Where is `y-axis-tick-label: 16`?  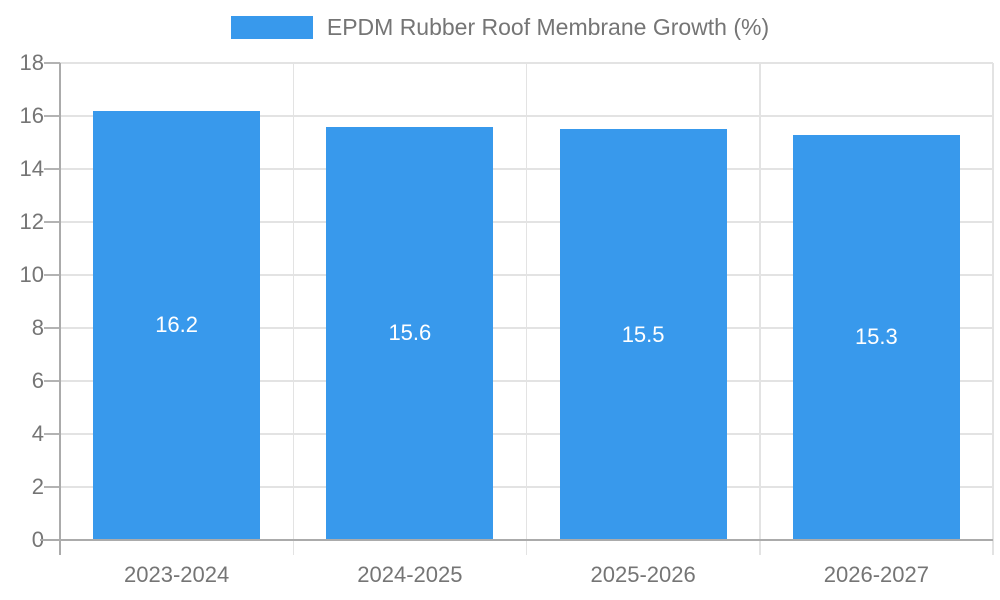 y-axis-tick-label: 16 is located at coordinates (31, 115).